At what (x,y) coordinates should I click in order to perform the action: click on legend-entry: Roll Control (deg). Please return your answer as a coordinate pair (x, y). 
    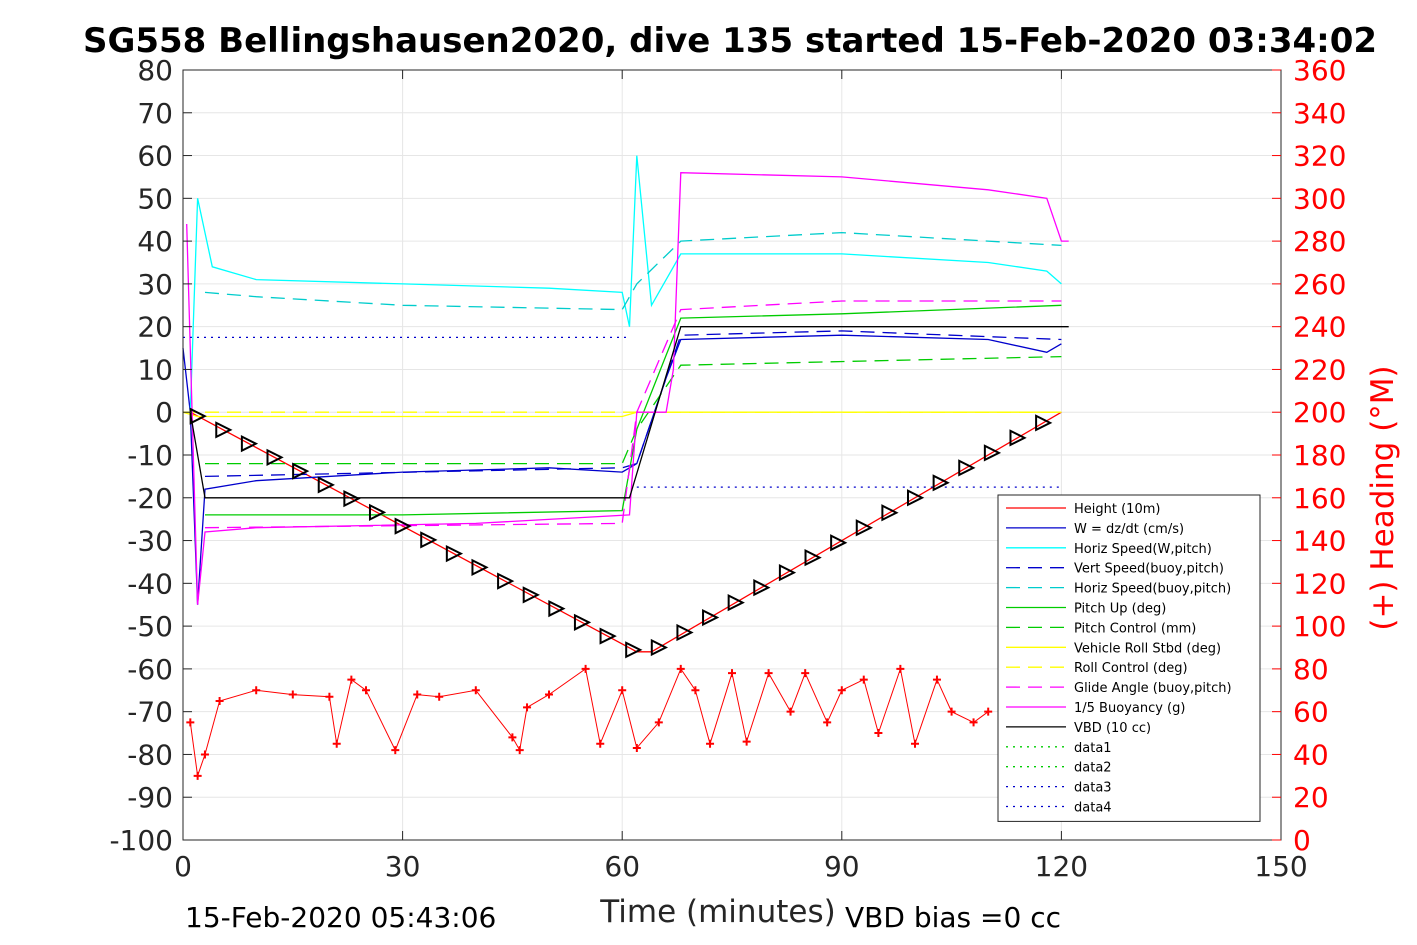
    Looking at the image, I should click on (1131, 668).